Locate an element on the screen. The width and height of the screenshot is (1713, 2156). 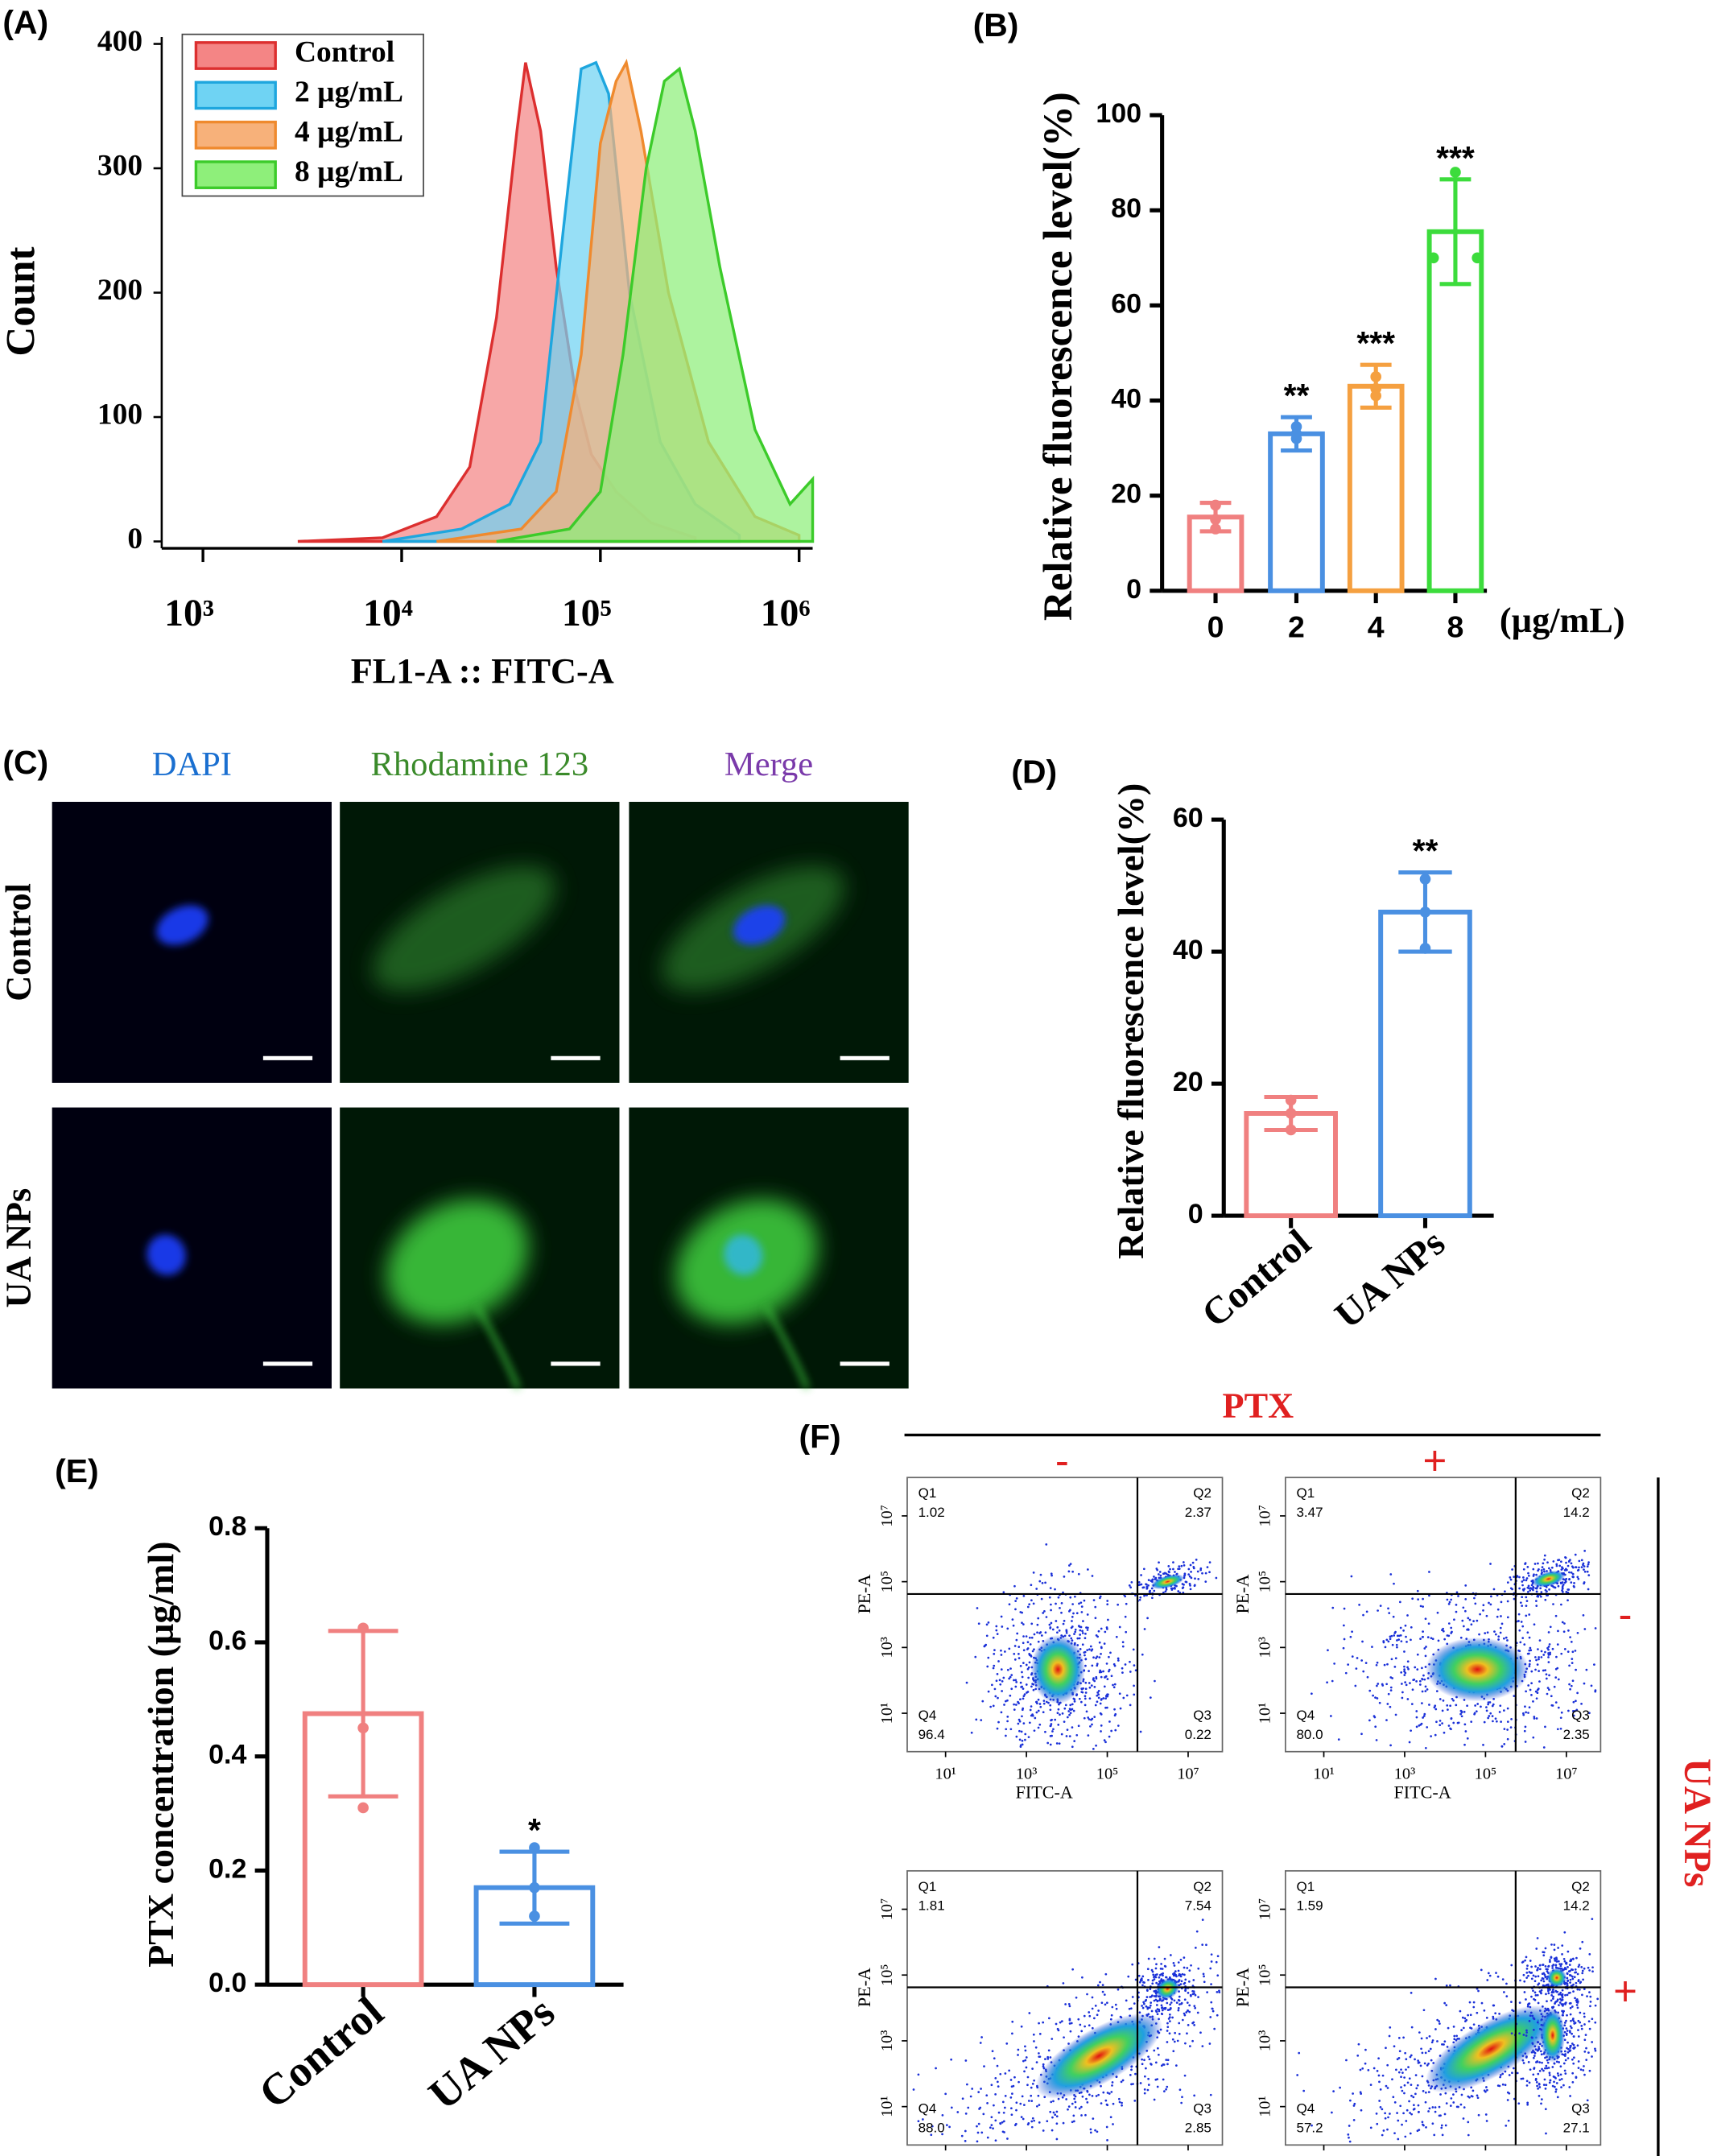
quadrant-name: Q4 is located at coordinates (927, 1715).